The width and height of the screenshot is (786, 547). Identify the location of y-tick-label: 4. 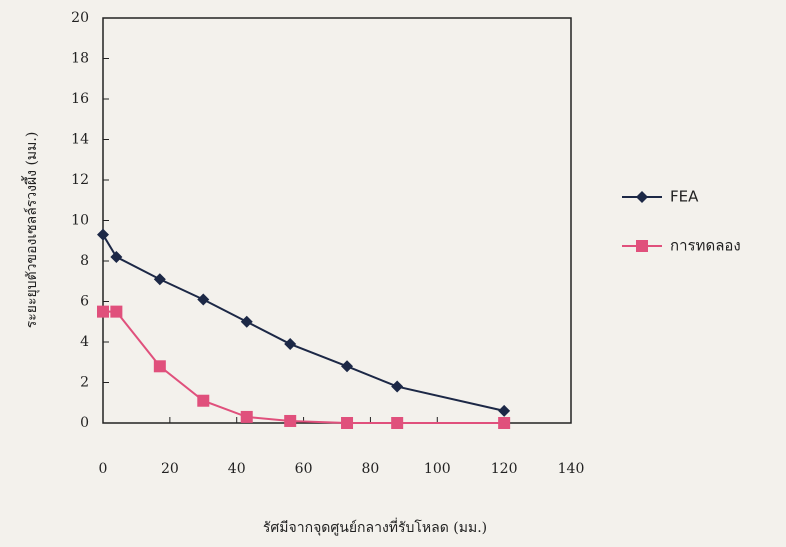
(84, 342).